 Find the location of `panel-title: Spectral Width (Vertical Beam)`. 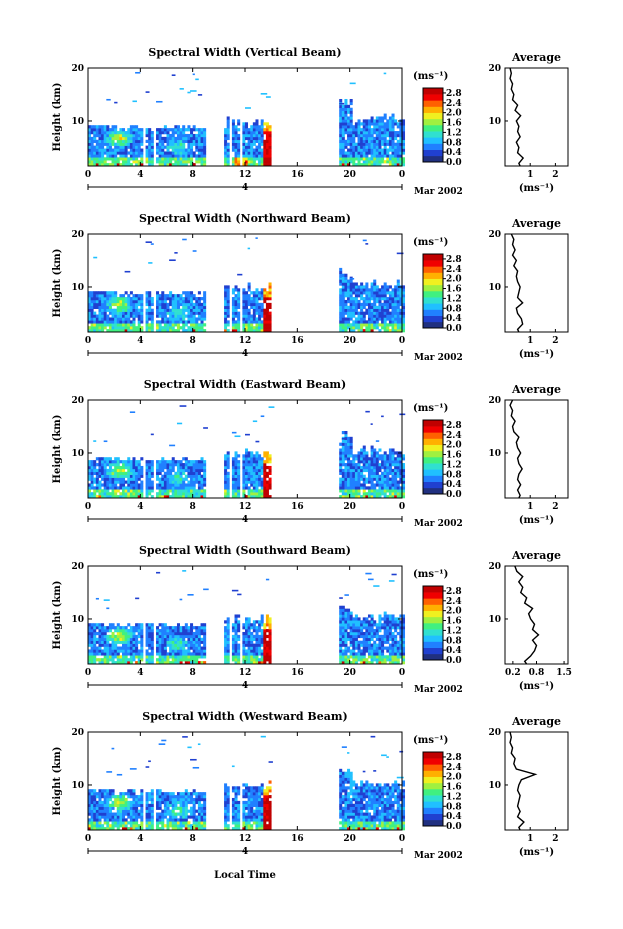

panel-title: Spectral Width (Vertical Beam) is located at coordinates (244, 52).